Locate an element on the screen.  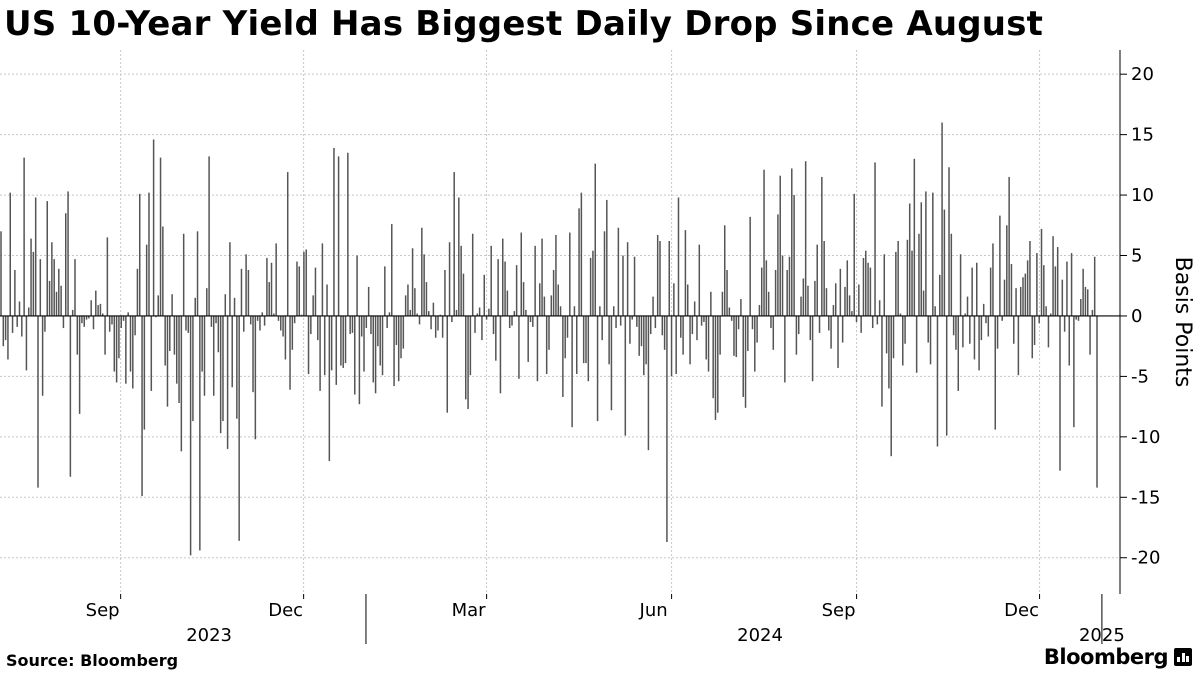
y-tick-label: 20 is located at coordinates (1142, 74).